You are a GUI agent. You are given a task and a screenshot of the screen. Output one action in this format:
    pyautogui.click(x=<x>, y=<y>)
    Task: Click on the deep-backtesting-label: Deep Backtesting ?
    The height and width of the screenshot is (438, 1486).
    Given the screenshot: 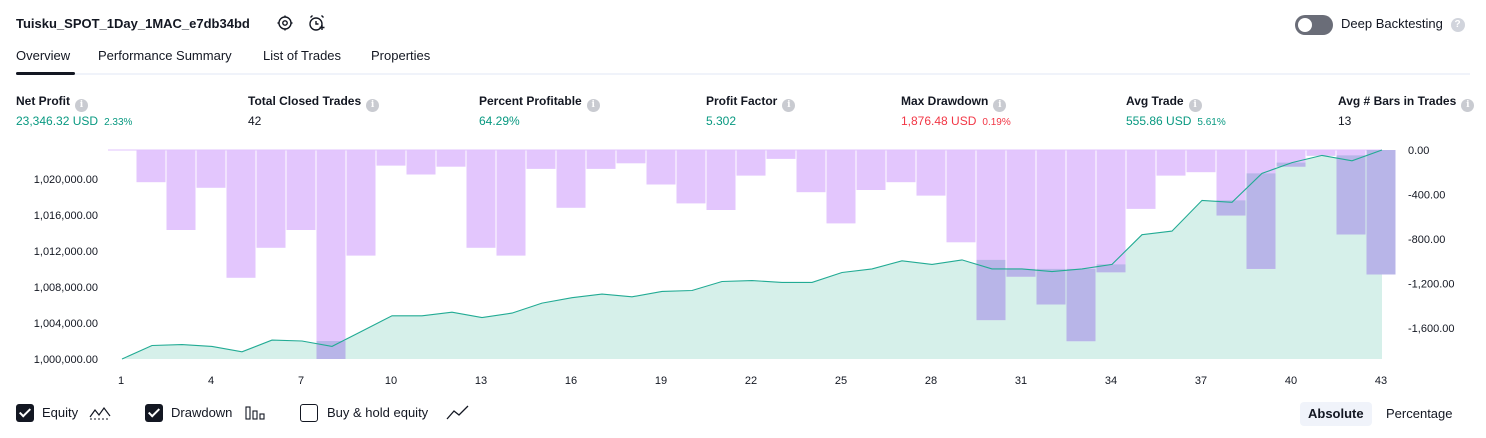 What is the action you would take?
    pyautogui.click(x=1403, y=24)
    